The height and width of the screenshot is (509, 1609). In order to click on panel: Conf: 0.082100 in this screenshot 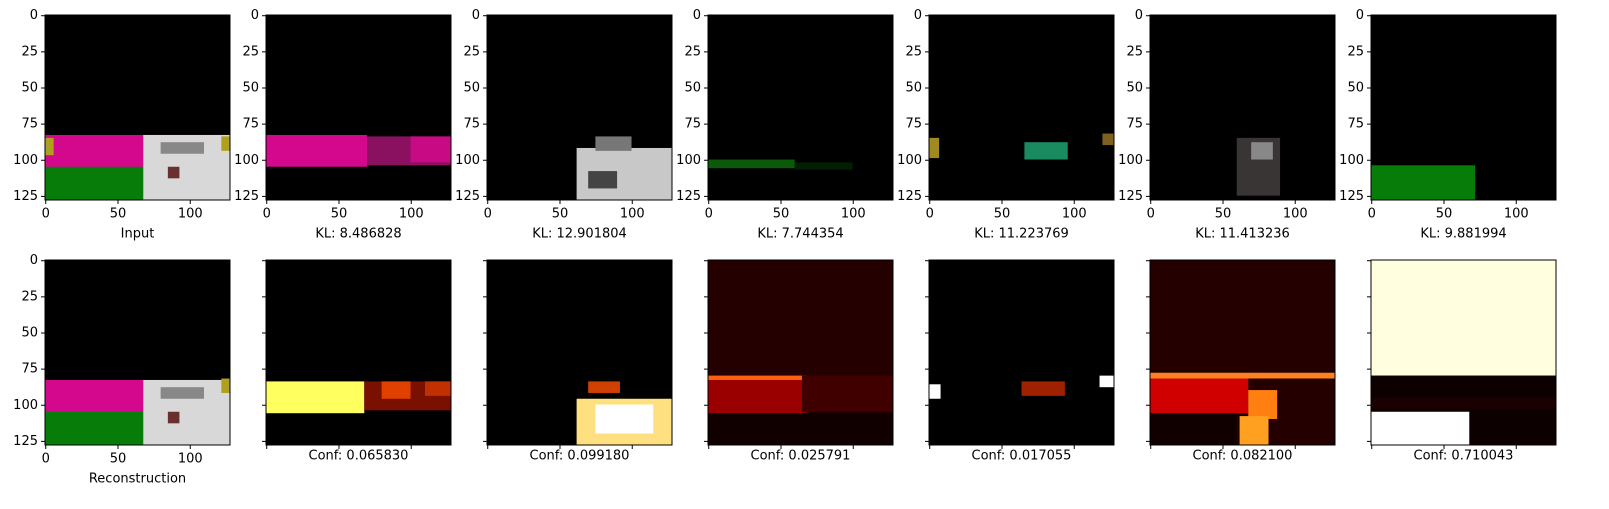, I will do `click(1241, 361)`.